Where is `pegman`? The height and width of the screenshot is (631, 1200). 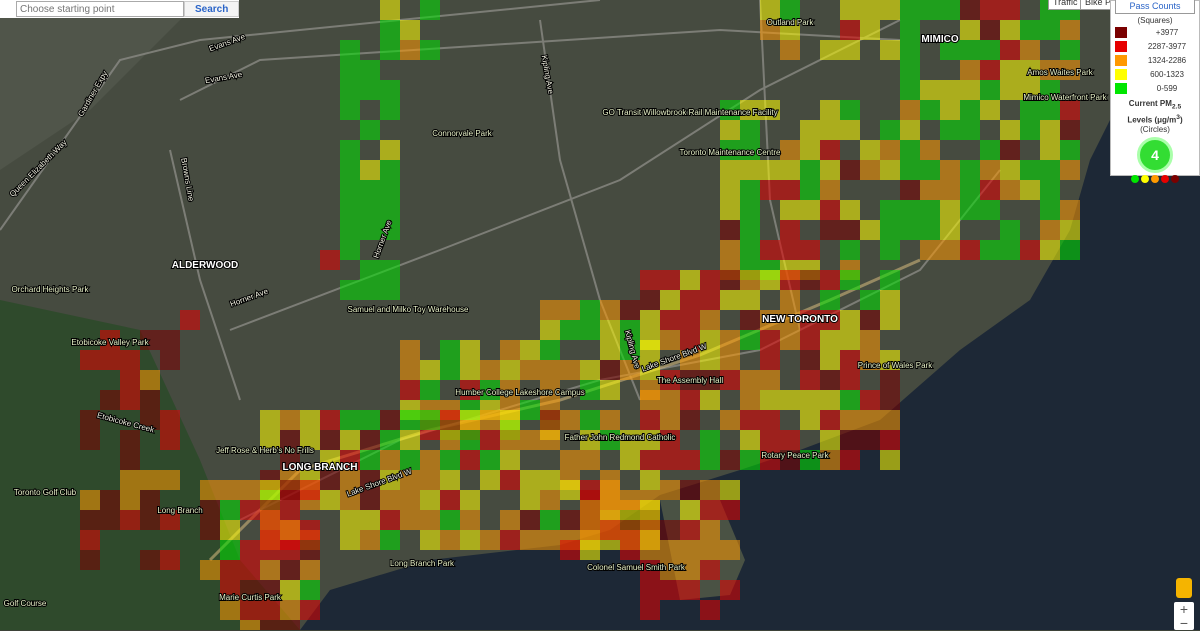 pegman is located at coordinates (1184, 588).